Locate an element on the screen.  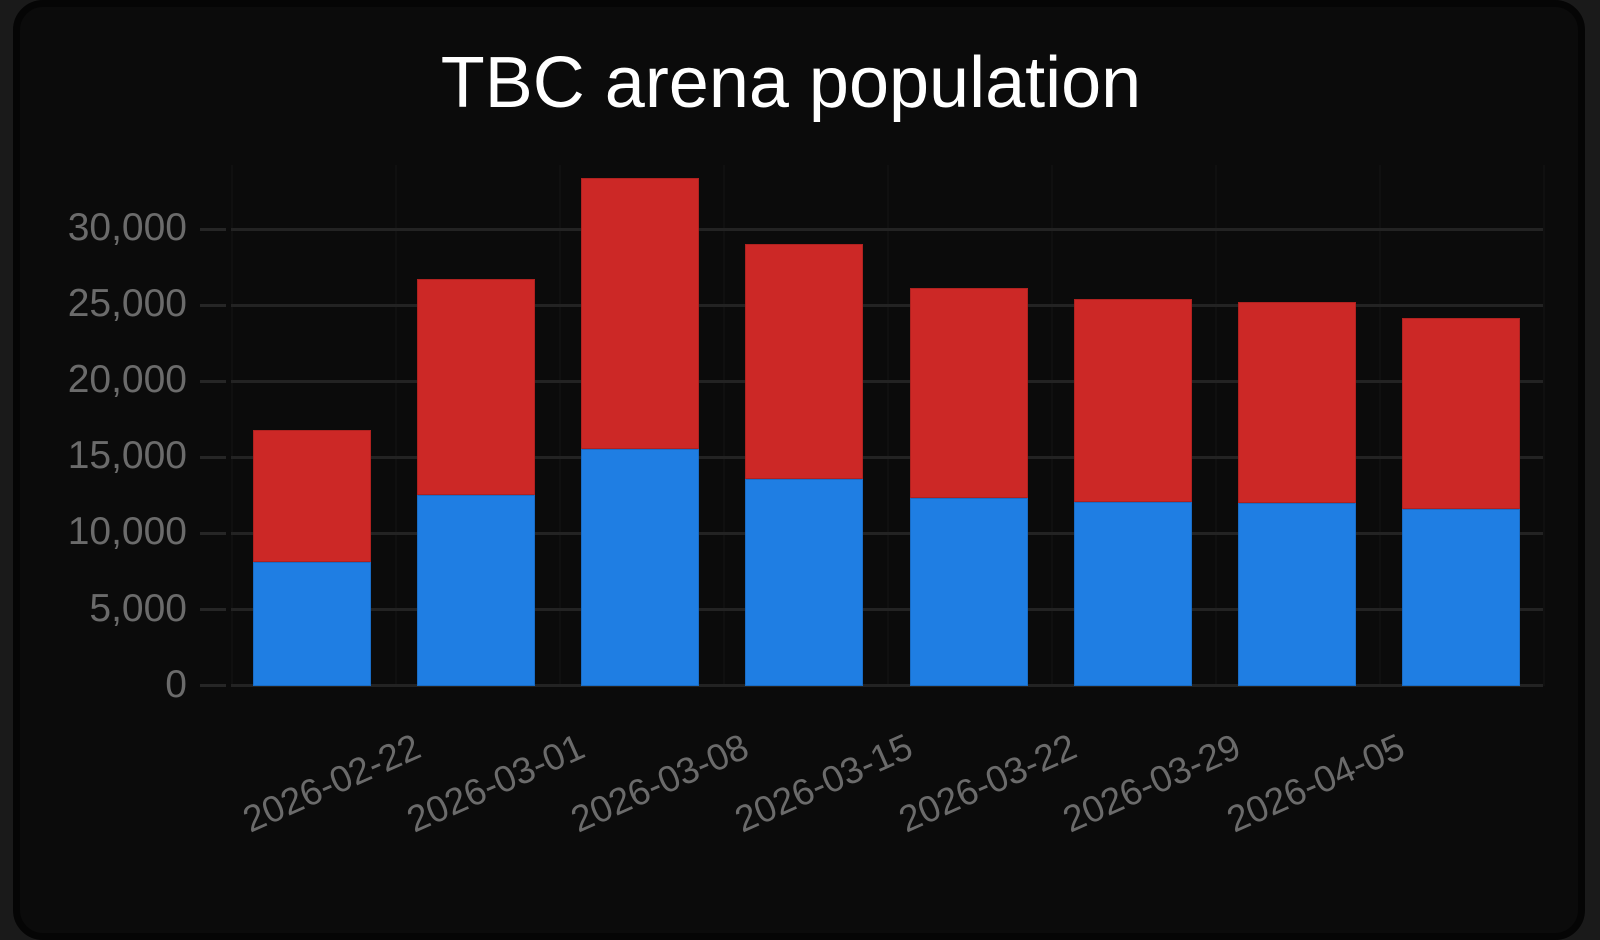
y-tick-label: 5,000 is located at coordinates (138, 608).